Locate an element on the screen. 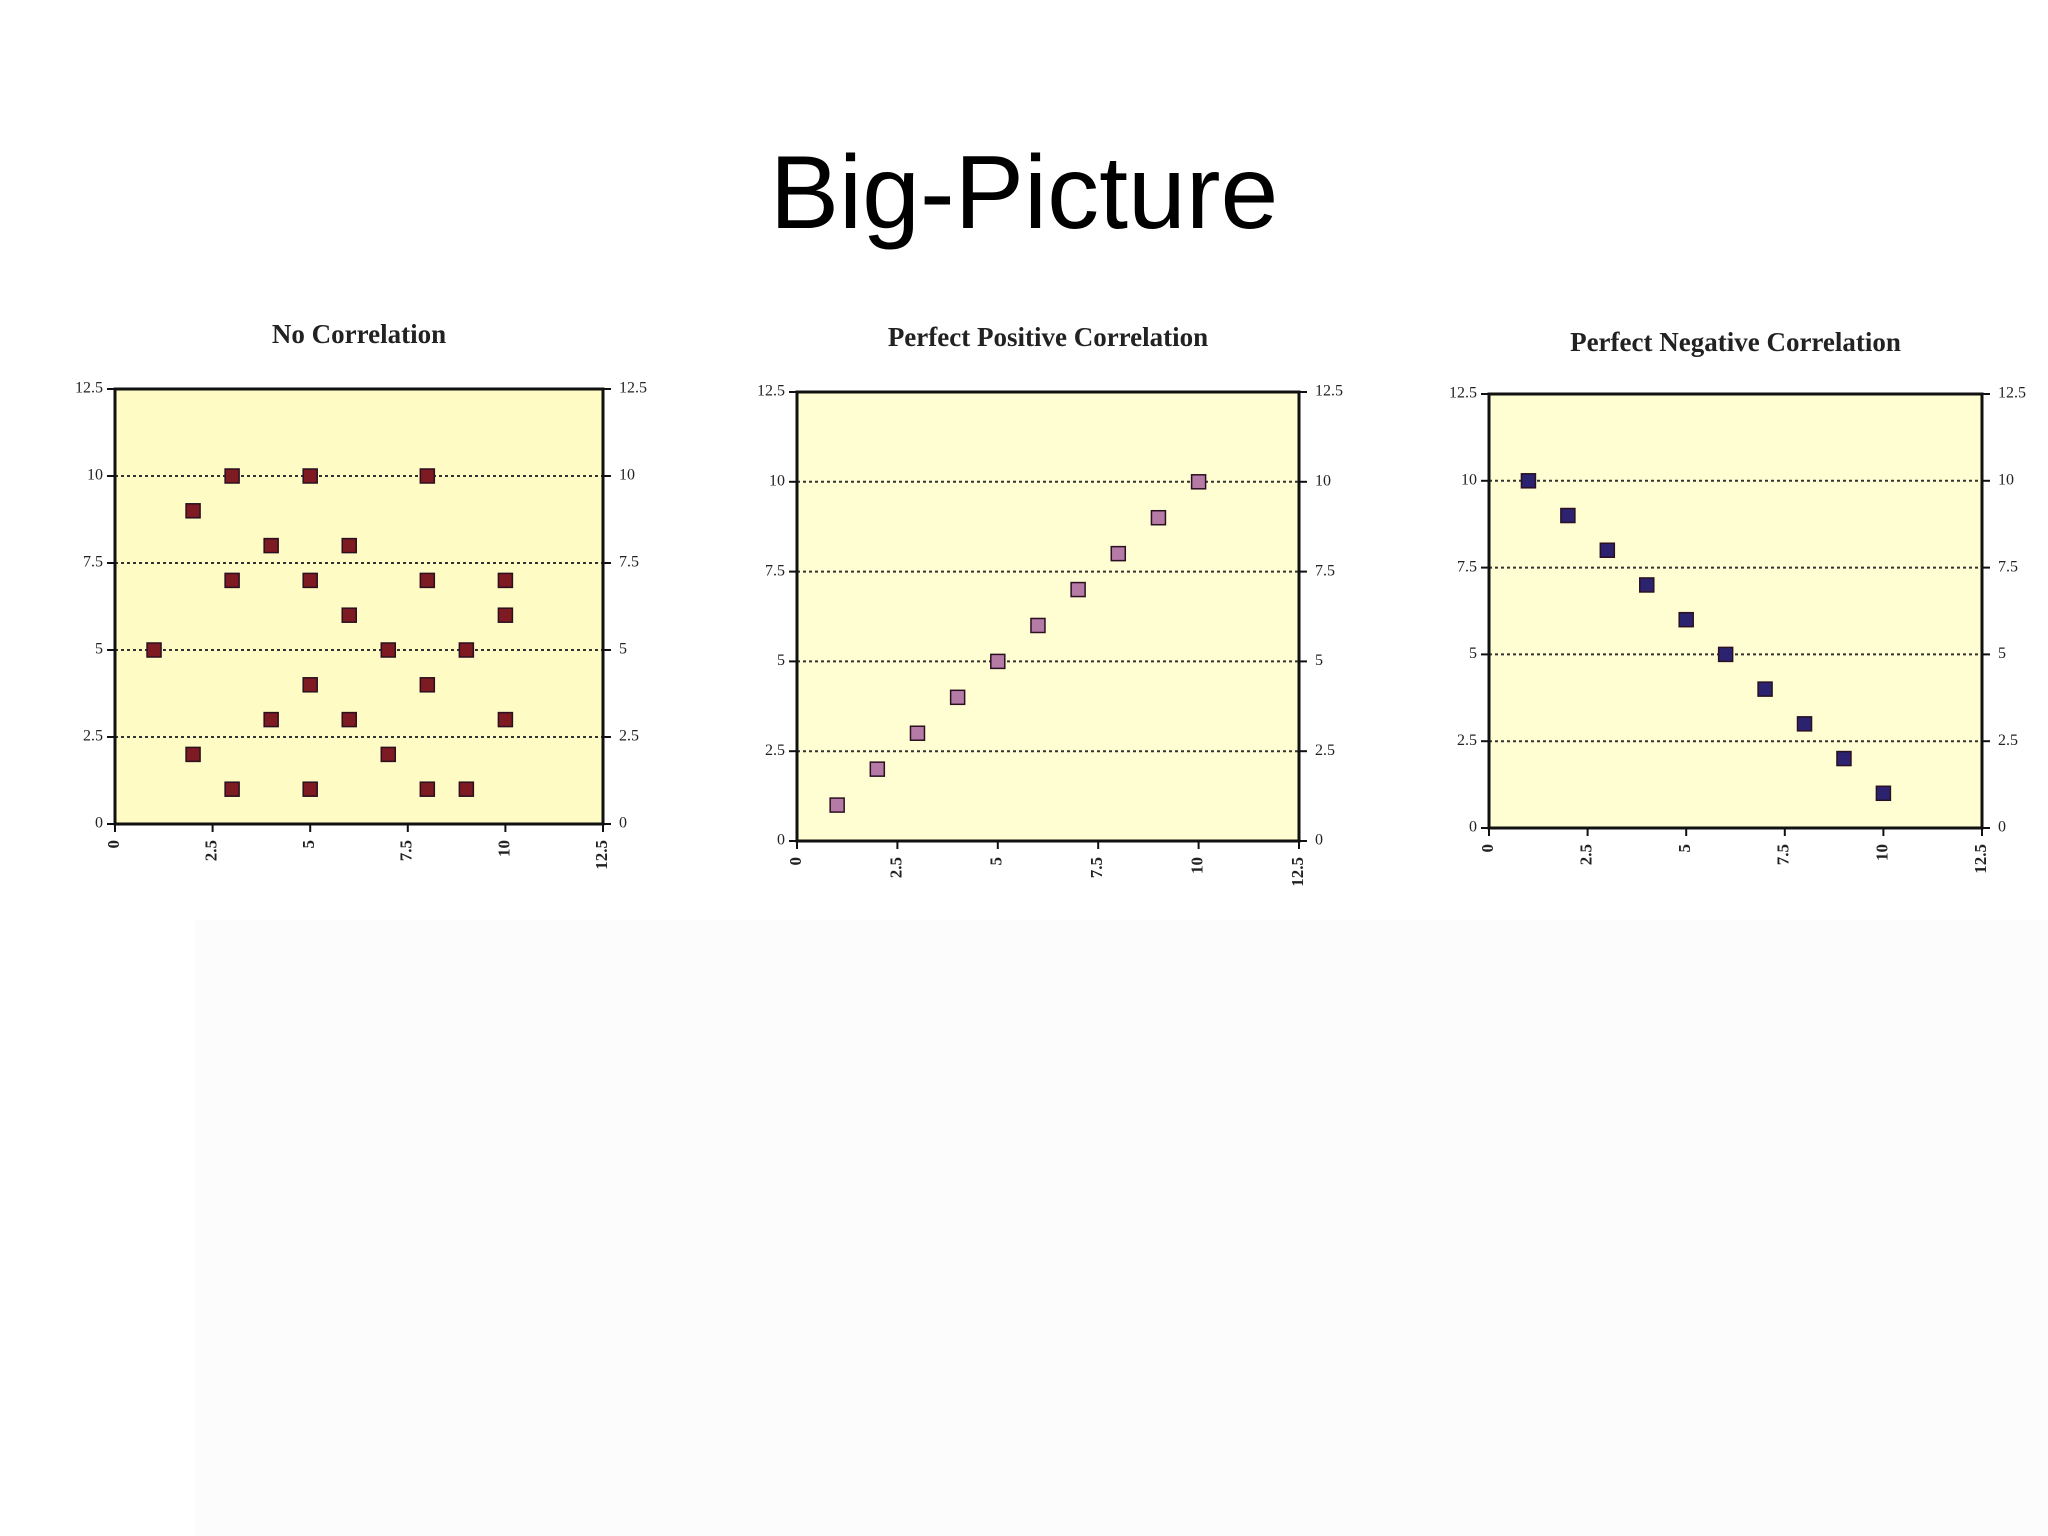 The width and height of the screenshot is (2048, 1536). chart-title: No Correlation is located at coordinates (359, 334).